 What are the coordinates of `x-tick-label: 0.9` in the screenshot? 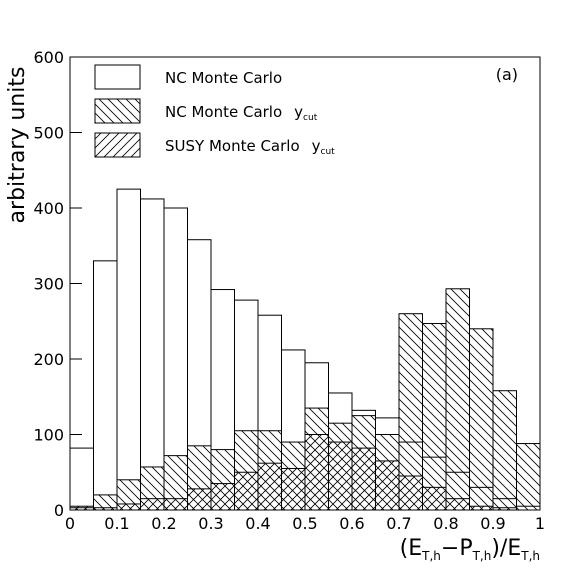 It's located at (492, 523).